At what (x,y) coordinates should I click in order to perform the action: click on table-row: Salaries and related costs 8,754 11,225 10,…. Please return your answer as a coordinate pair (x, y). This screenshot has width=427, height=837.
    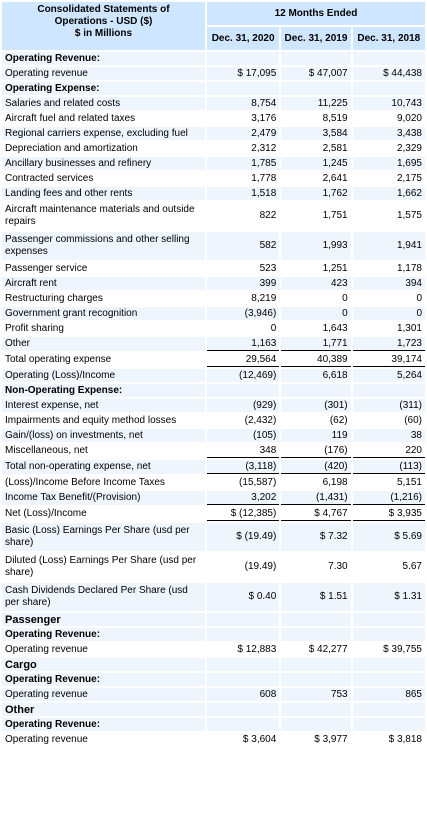
    Looking at the image, I should click on (213, 103).